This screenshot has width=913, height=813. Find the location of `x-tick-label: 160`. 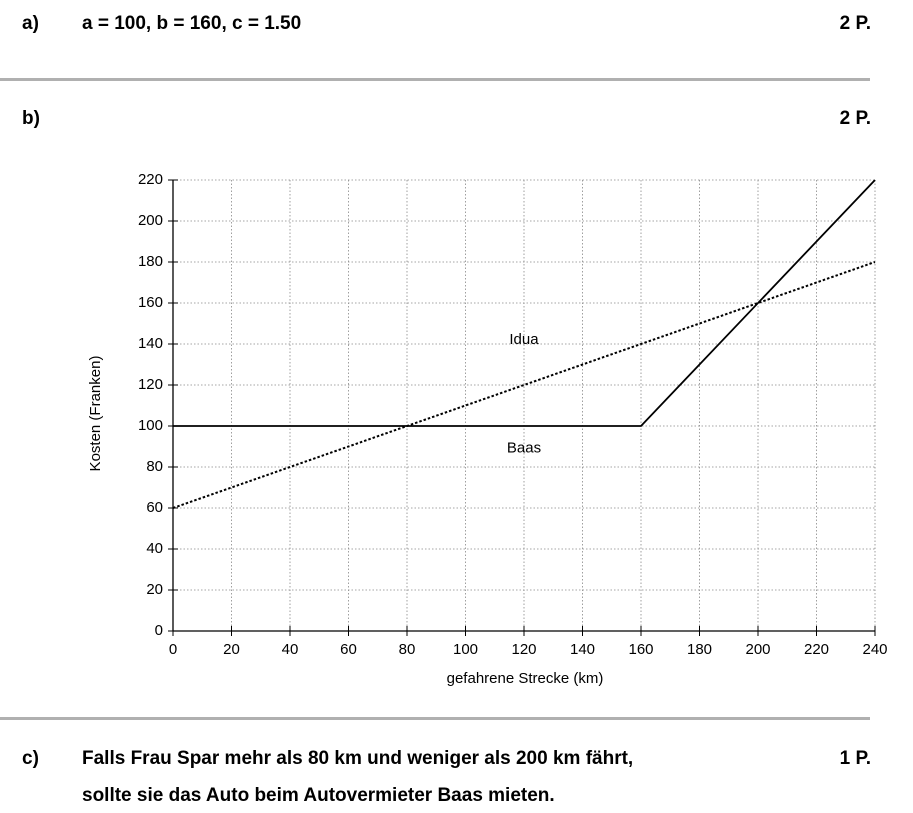

x-tick-label: 160 is located at coordinates (640, 649).